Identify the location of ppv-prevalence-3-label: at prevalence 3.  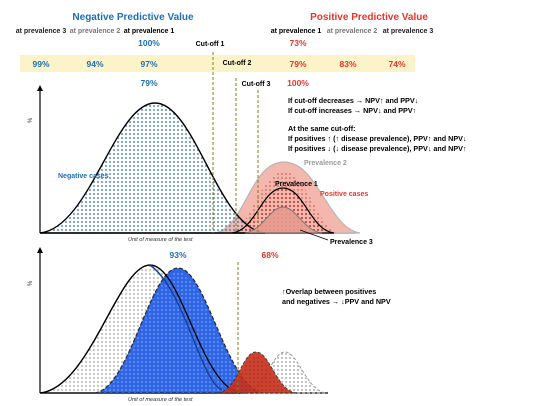
(408, 31).